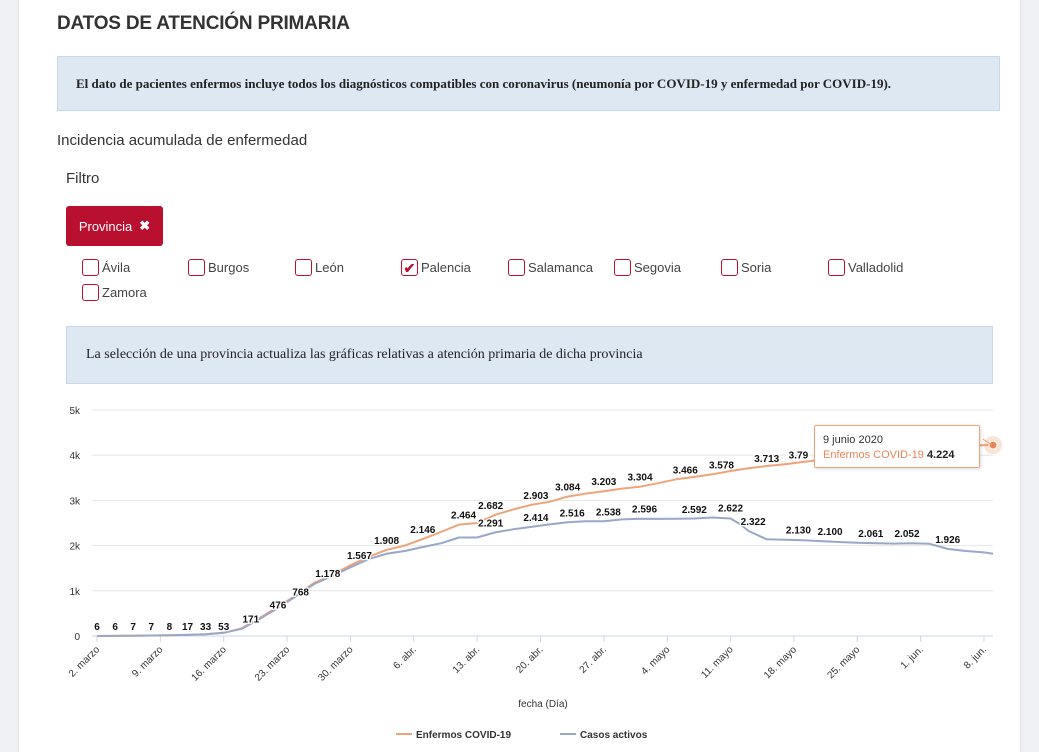 Image resolution: width=1039 pixels, height=752 pixels. Describe the element at coordinates (83, 178) in the screenshot. I see `filter-label: Filtro` at that location.